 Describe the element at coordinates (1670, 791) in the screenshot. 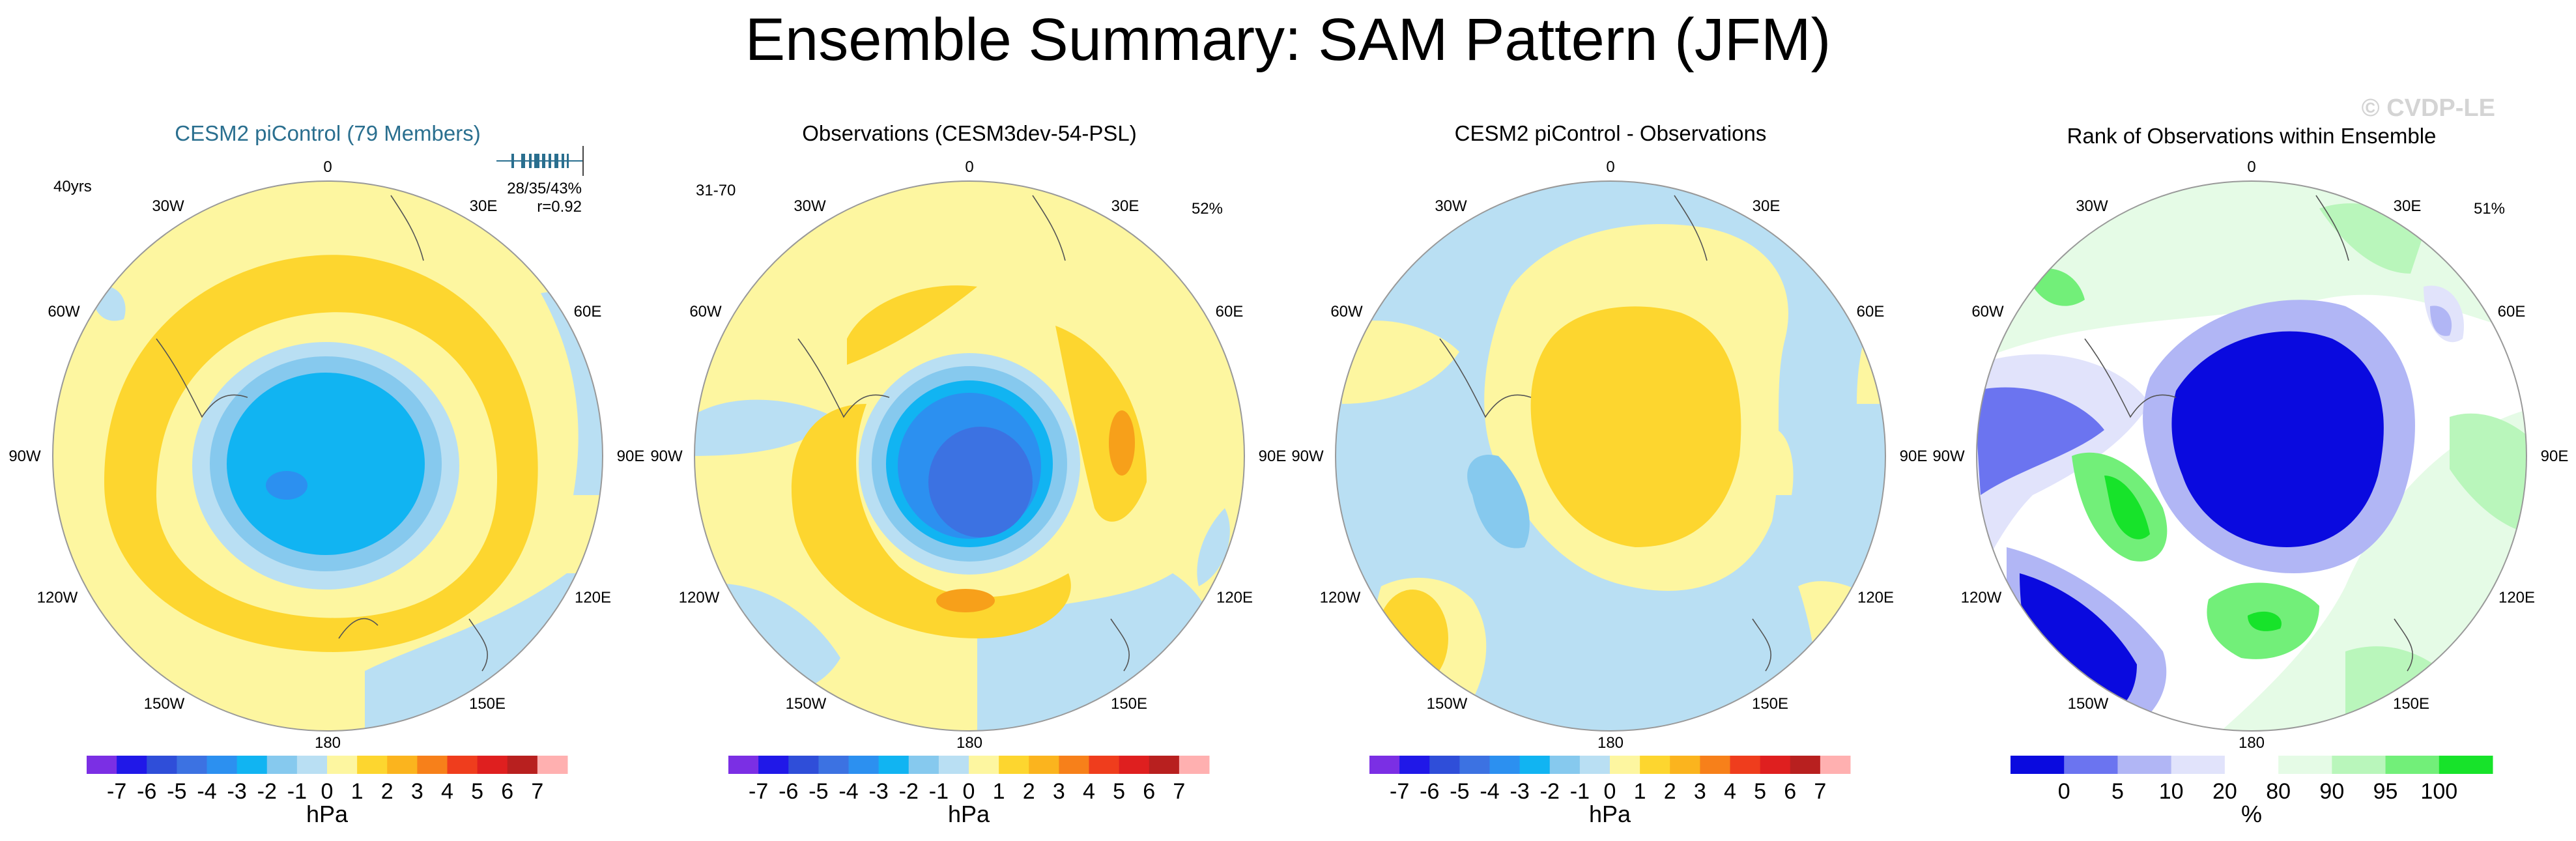

I see `colorbar-tick-label: 2` at that location.